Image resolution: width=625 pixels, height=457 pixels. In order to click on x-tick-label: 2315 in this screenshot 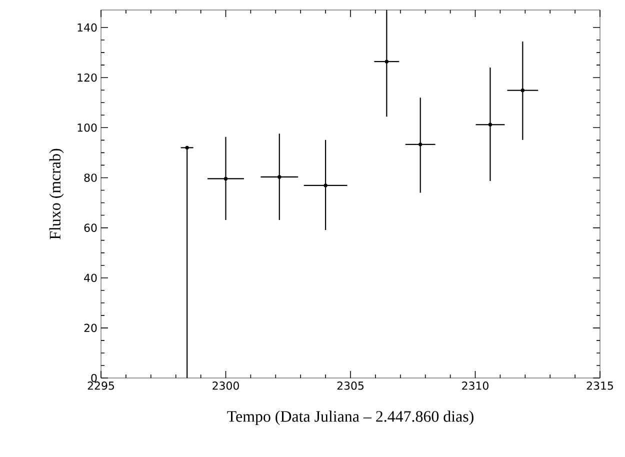, I will do `click(599, 386)`.